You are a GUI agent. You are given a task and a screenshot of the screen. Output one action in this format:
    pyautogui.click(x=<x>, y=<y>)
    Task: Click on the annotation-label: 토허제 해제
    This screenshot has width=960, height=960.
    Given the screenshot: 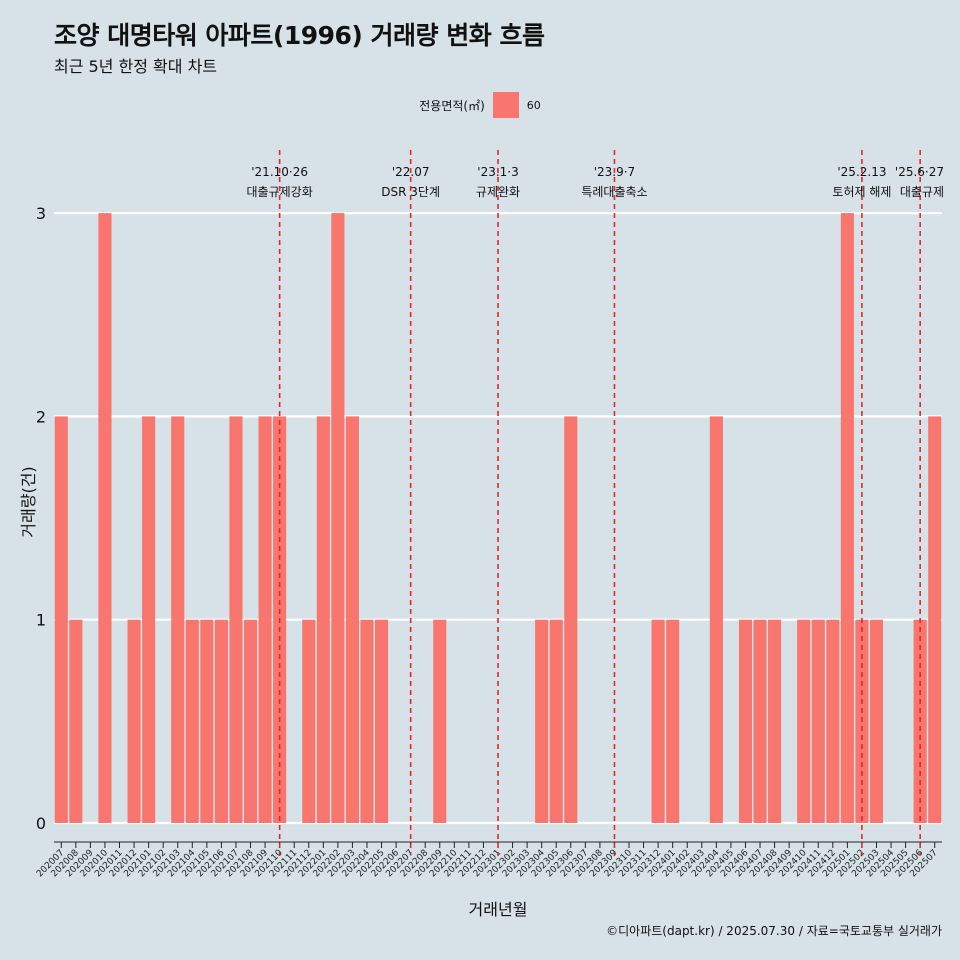 What is the action you would take?
    pyautogui.click(x=861, y=192)
    